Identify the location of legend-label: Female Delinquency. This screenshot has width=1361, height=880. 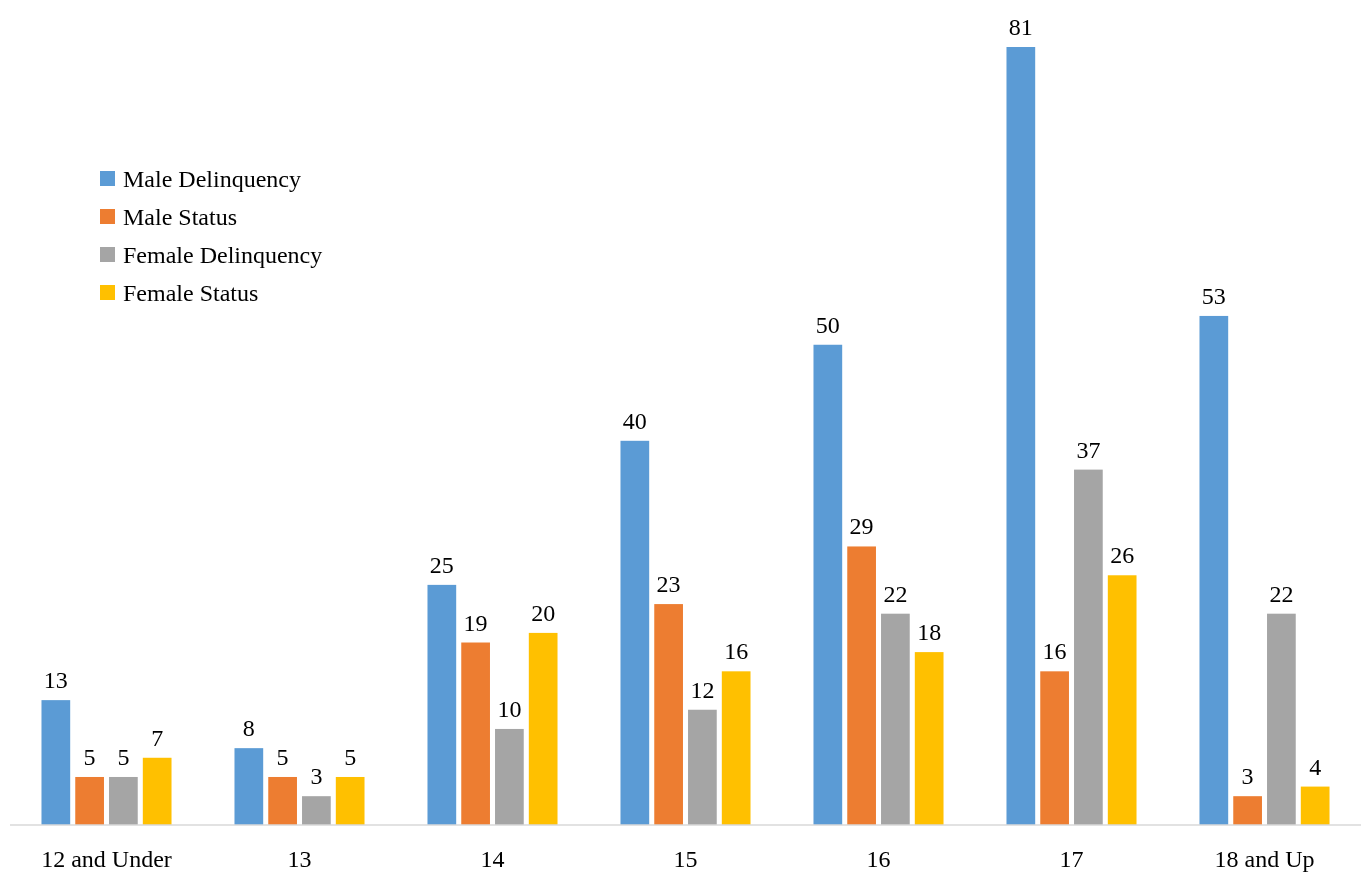
(223, 255).